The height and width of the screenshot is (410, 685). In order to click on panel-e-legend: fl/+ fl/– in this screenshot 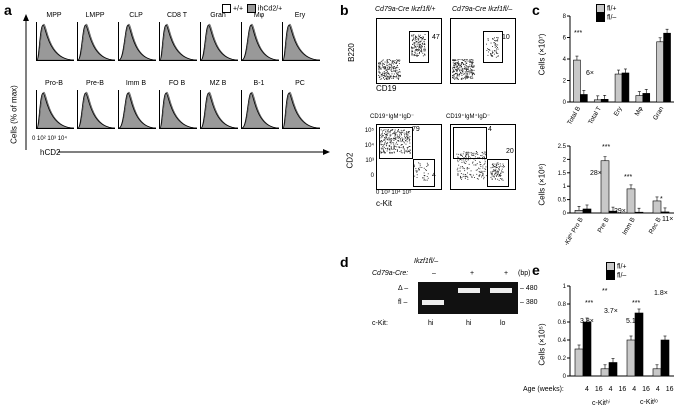, I will do `click(616, 271)`.